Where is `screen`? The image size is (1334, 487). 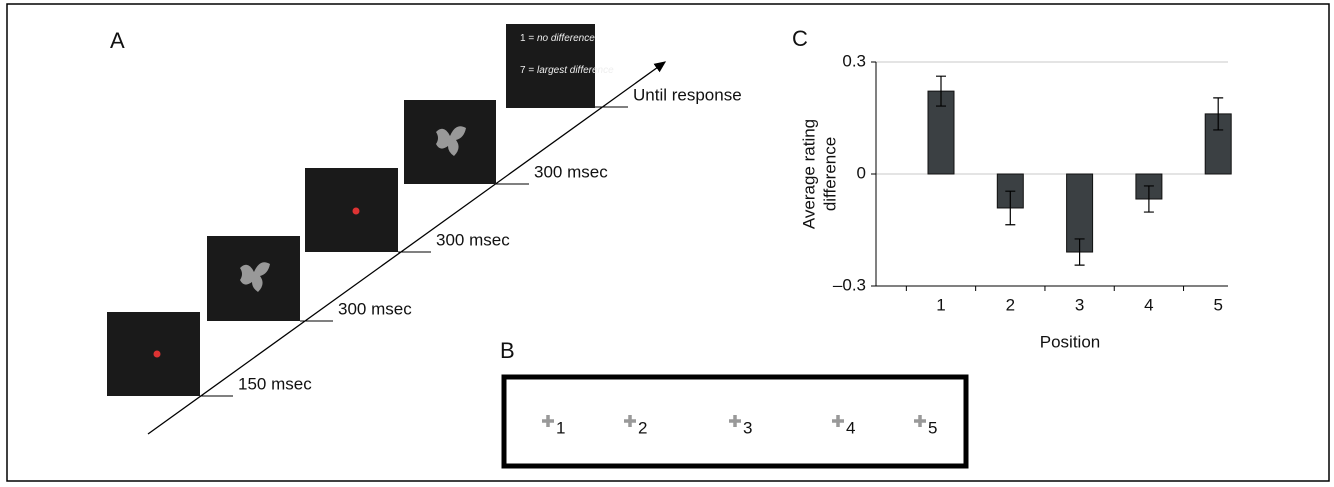
screen is located at coordinates (351, 210).